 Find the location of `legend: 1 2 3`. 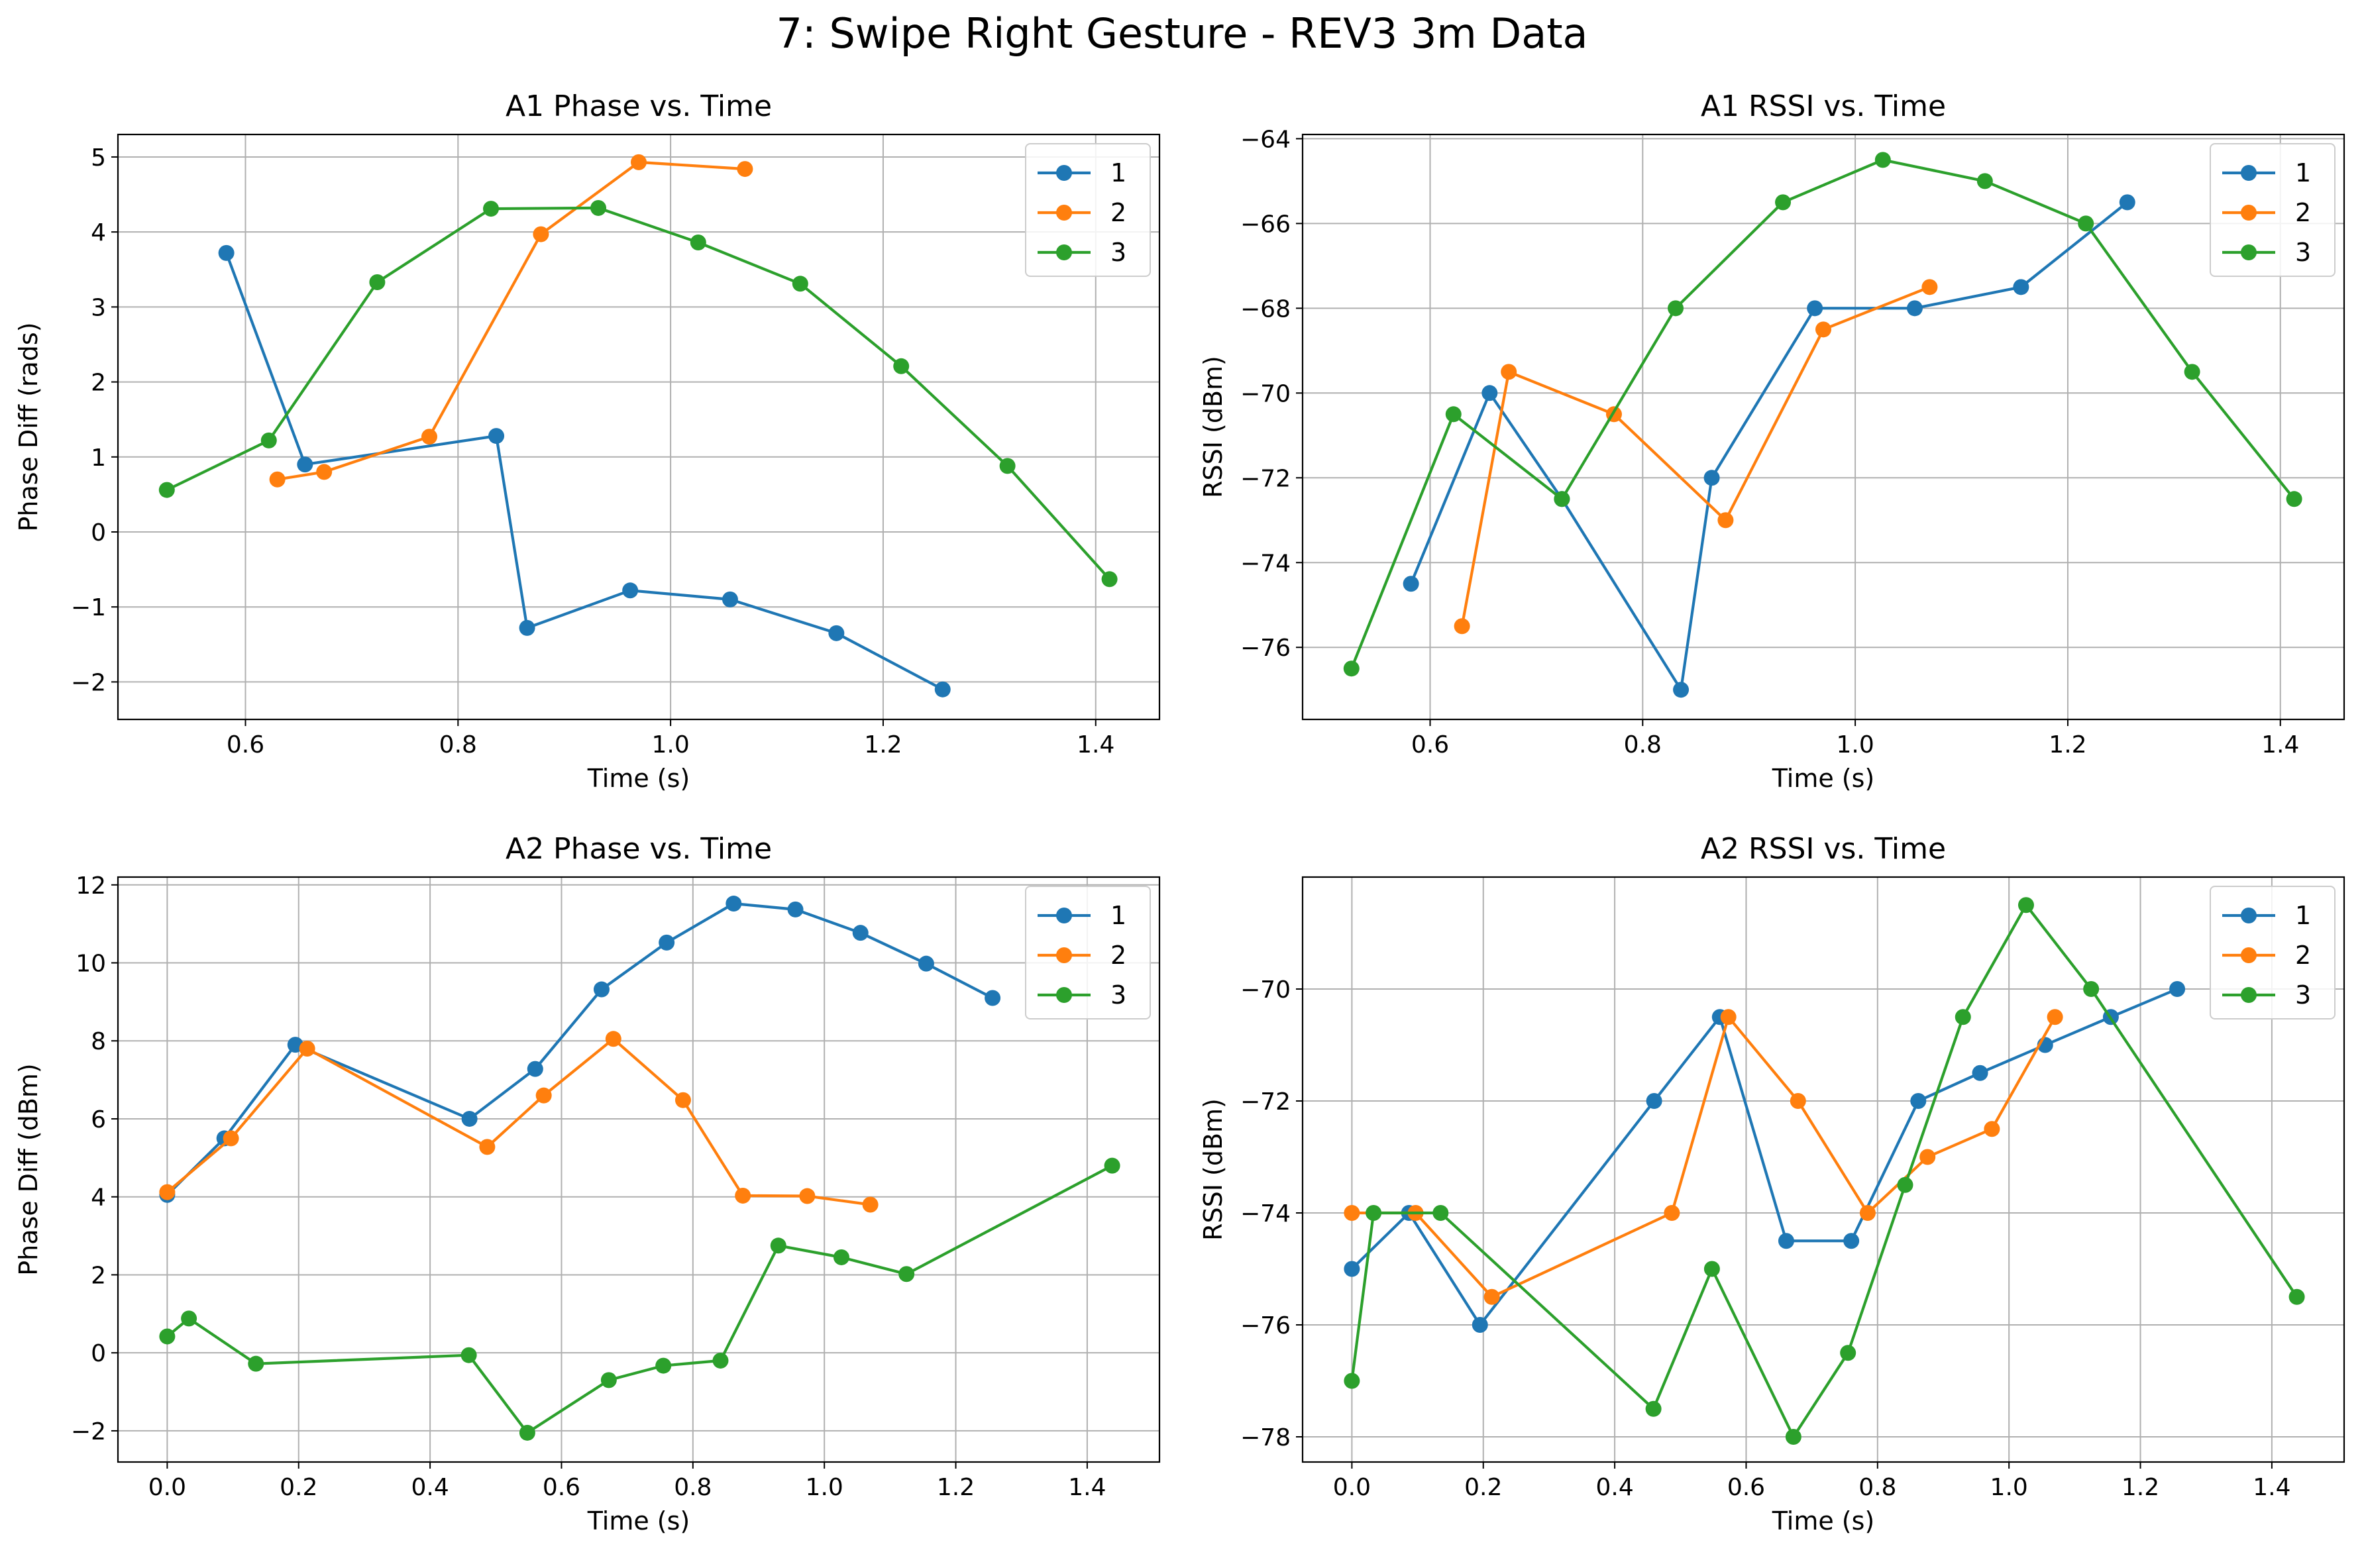

legend: 1 2 3 is located at coordinates (2273, 210).